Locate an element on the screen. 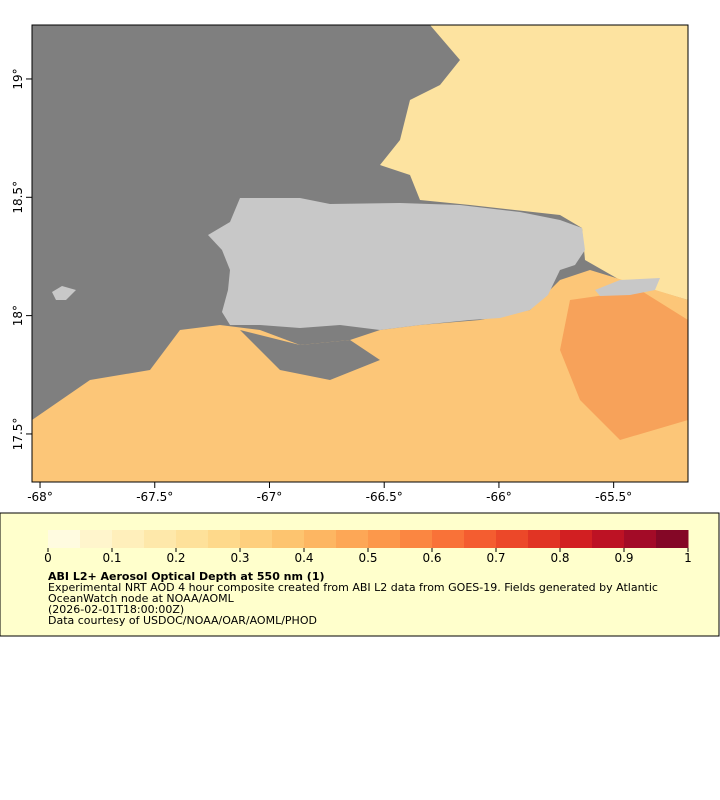 This screenshot has width=720, height=800. colorbar-tick-label: 0 is located at coordinates (48, 558).